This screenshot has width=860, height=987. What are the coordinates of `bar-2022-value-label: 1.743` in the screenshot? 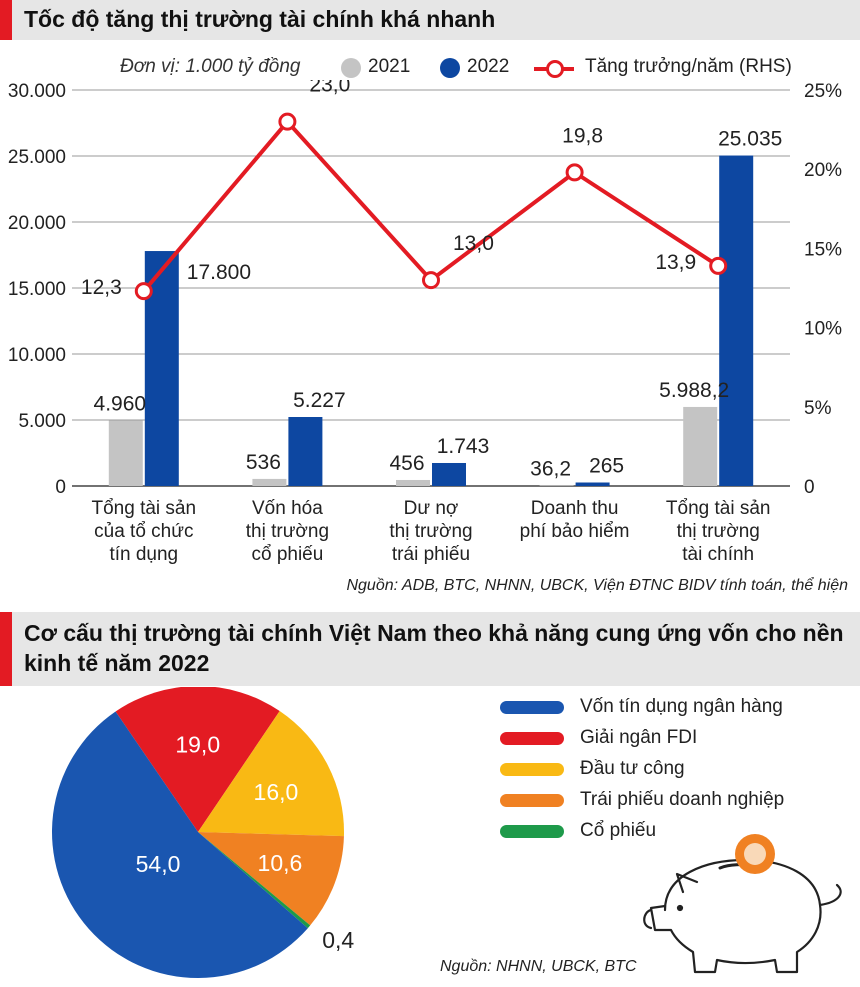 It's located at (463, 446).